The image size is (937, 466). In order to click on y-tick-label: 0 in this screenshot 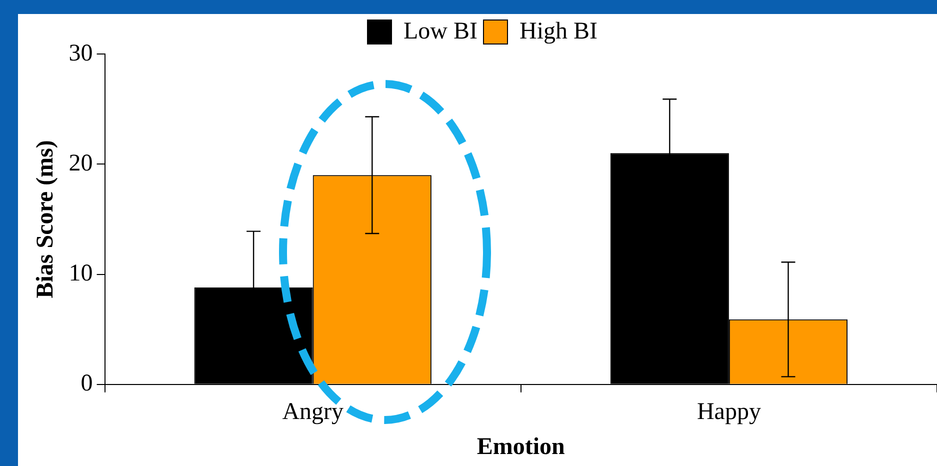, I will do `click(86, 383)`.